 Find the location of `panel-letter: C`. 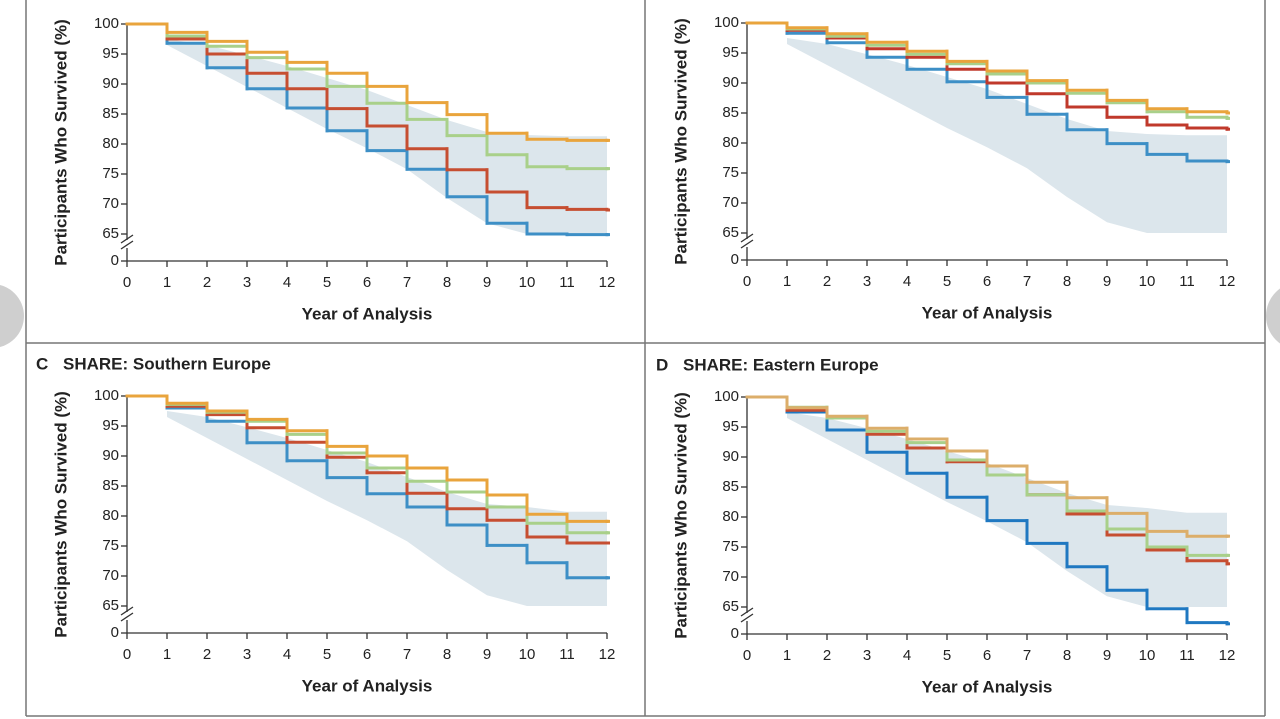

panel-letter: C is located at coordinates (42, 363).